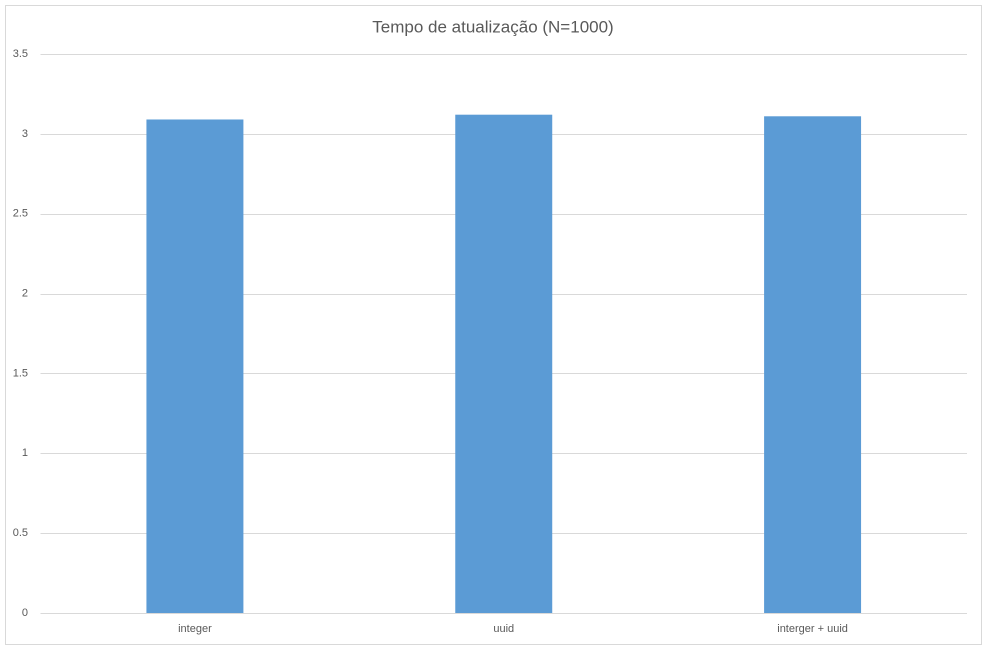 The image size is (987, 648). What do you see at coordinates (20, 373) in the screenshot?
I see `y-tick-label: 1.5` at bounding box center [20, 373].